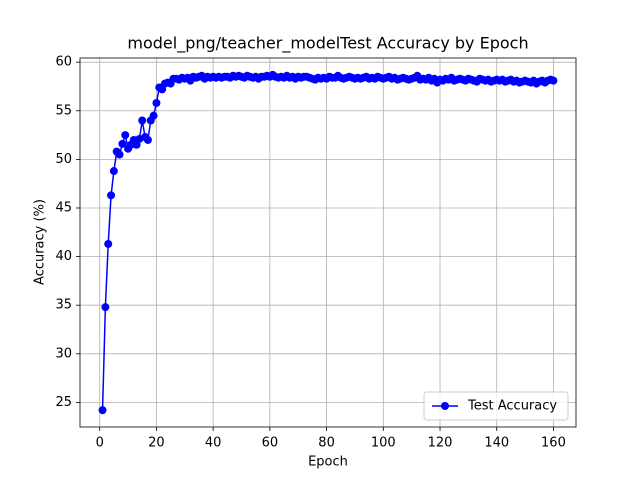 Image resolution: width=640 pixels, height=480 pixels. I want to click on y-tick-label: 40, so click(63, 256).